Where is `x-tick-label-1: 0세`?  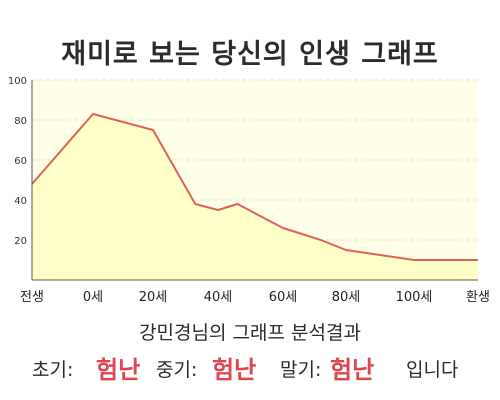
x-tick-label-1: 0세 is located at coordinates (93, 297).